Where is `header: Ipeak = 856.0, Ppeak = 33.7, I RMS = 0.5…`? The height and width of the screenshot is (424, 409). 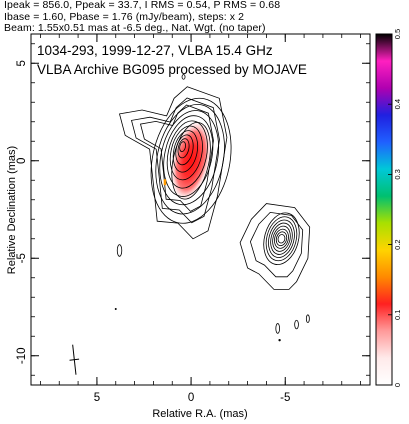 header: Ipeak = 856.0, Ppeak = 33.7, I RMS = 0.5… is located at coordinates (206, 17).